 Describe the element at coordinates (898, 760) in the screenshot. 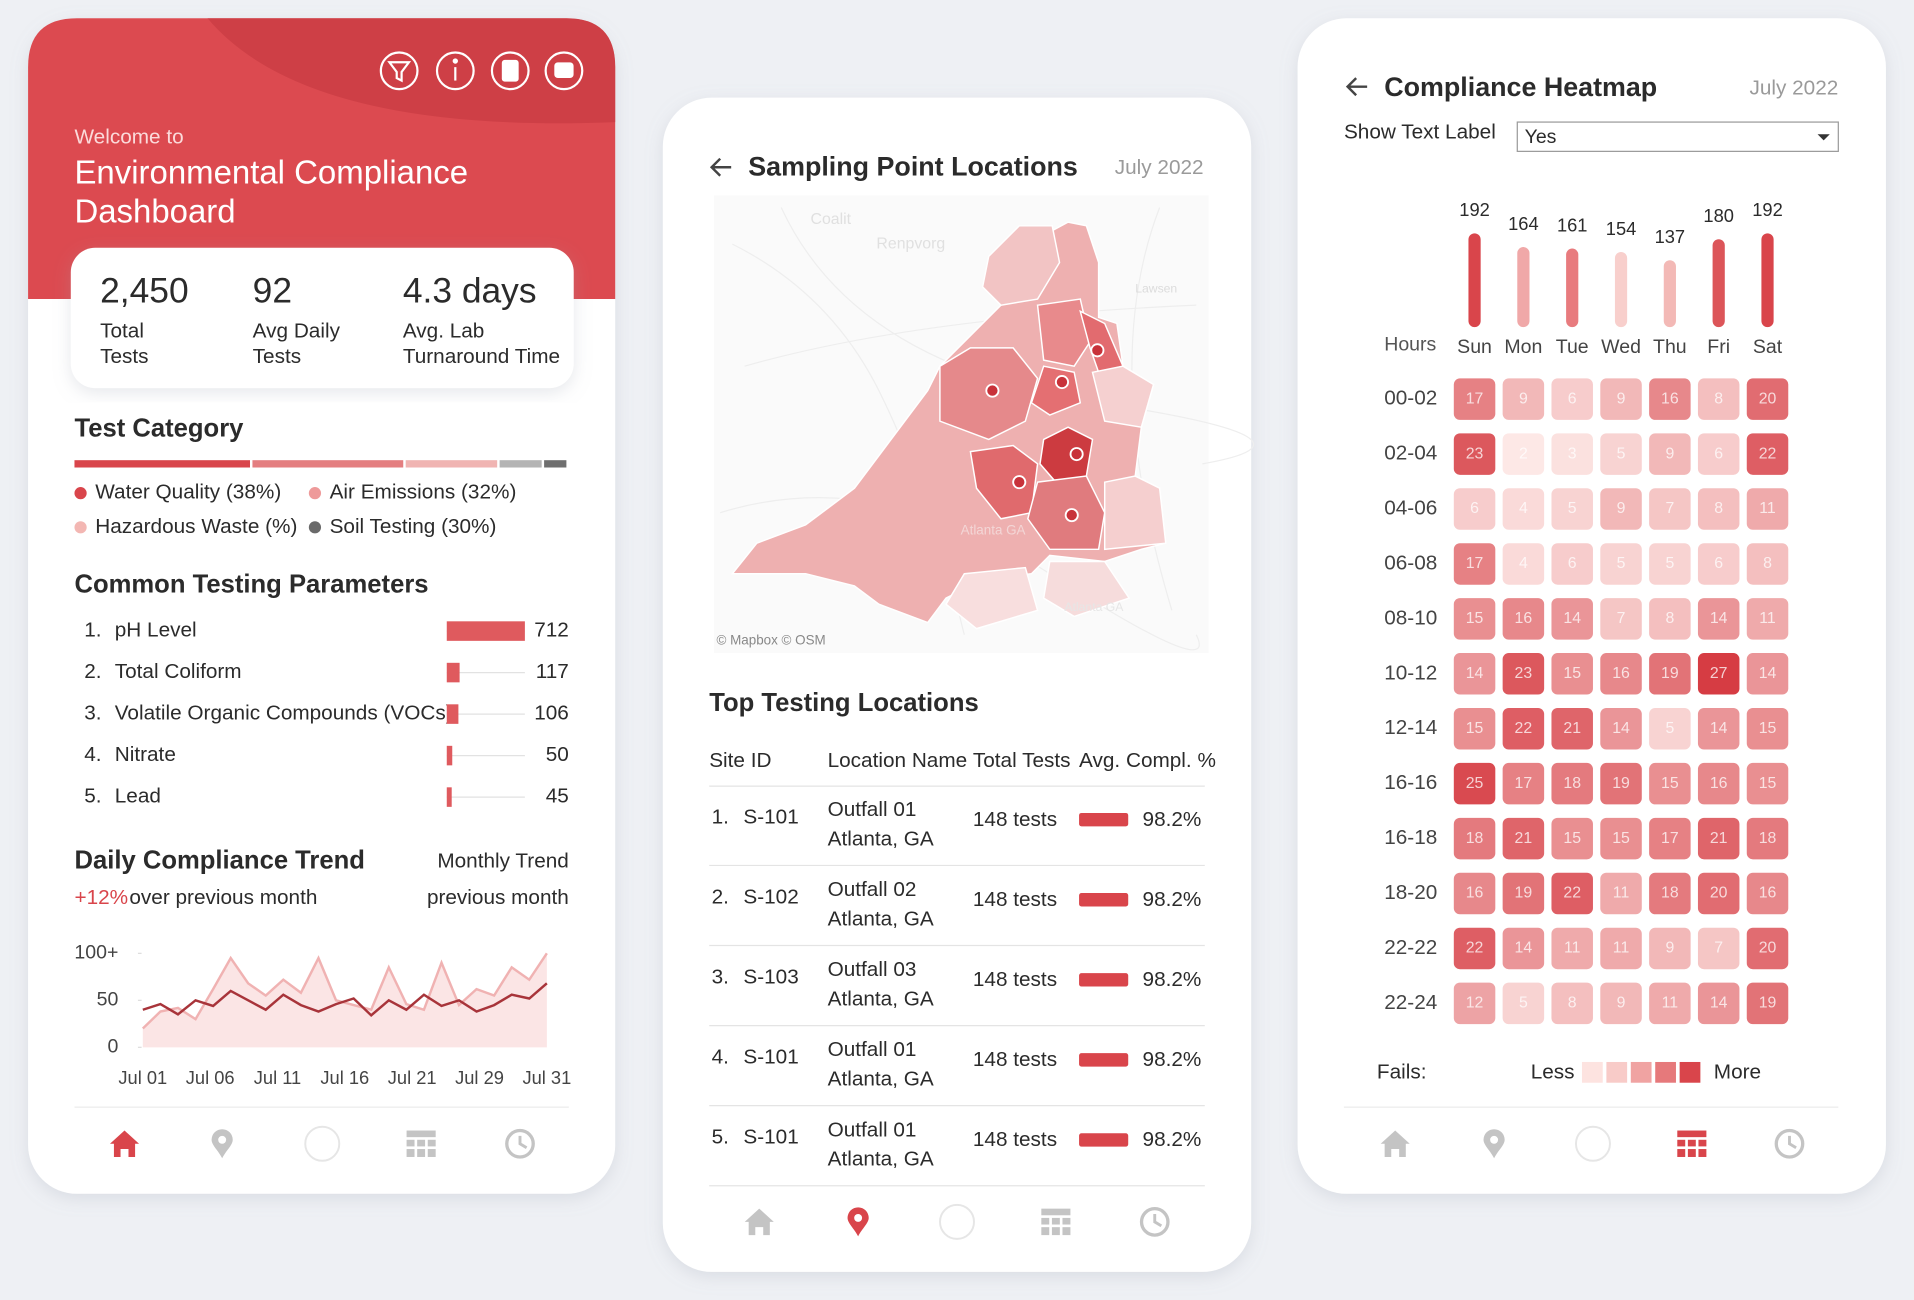

I see `table-header: Location Name` at that location.